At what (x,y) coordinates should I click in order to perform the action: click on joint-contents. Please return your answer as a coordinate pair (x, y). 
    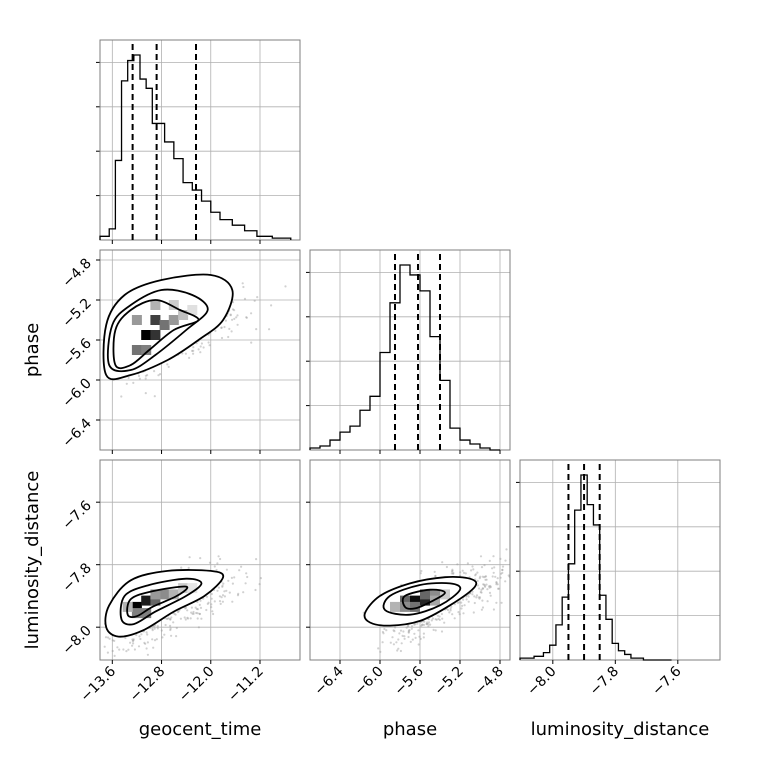
    Looking at the image, I should click on (181, 610).